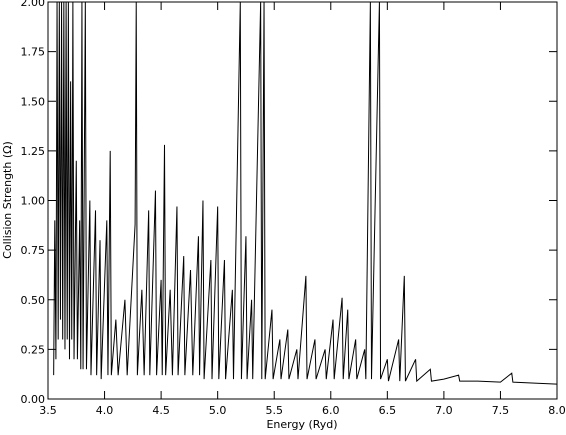  Describe the element at coordinates (33, 349) in the screenshot. I see `y-tick-label: 0.25` at that location.